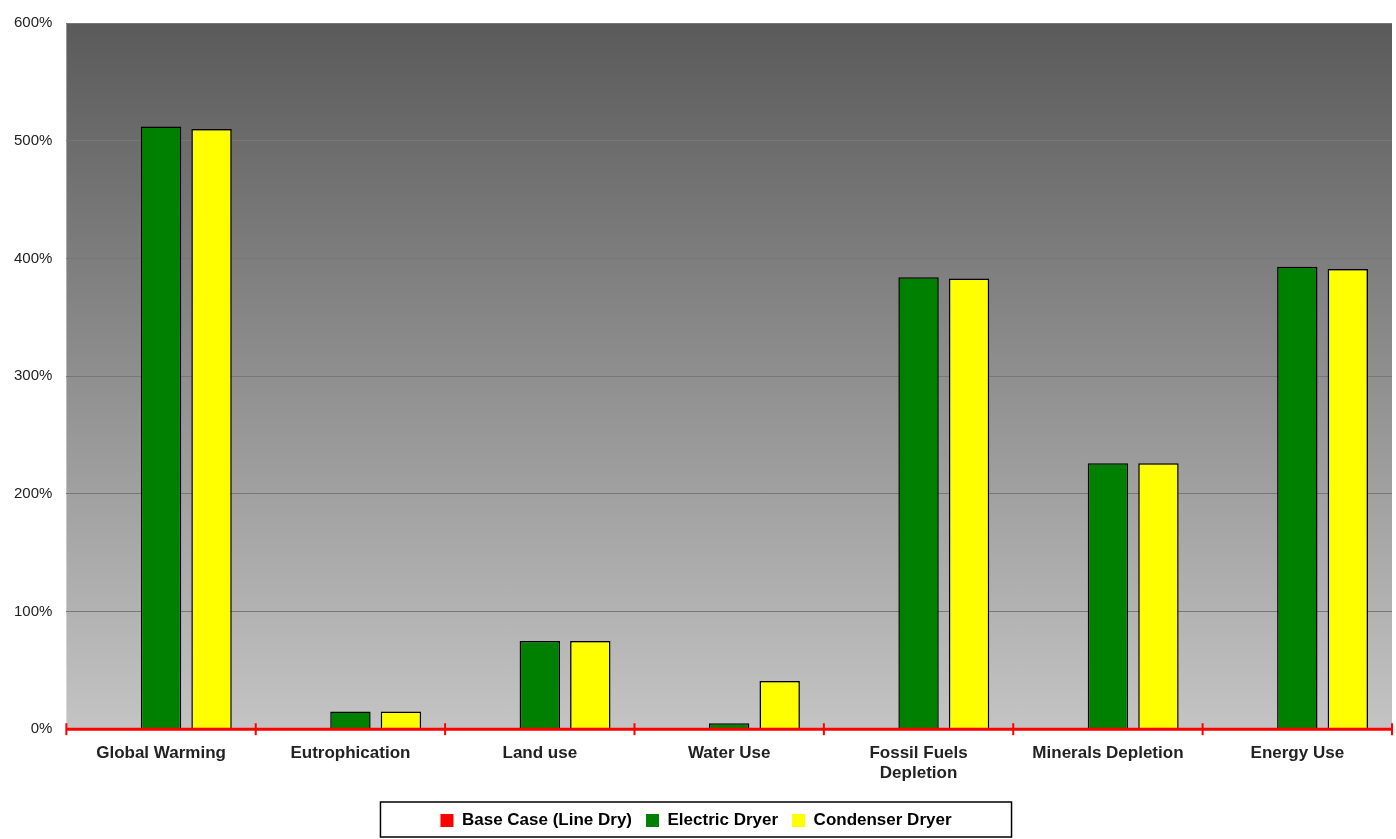 The image size is (1396, 839). I want to click on y-tick-label: 300%, so click(33, 375).